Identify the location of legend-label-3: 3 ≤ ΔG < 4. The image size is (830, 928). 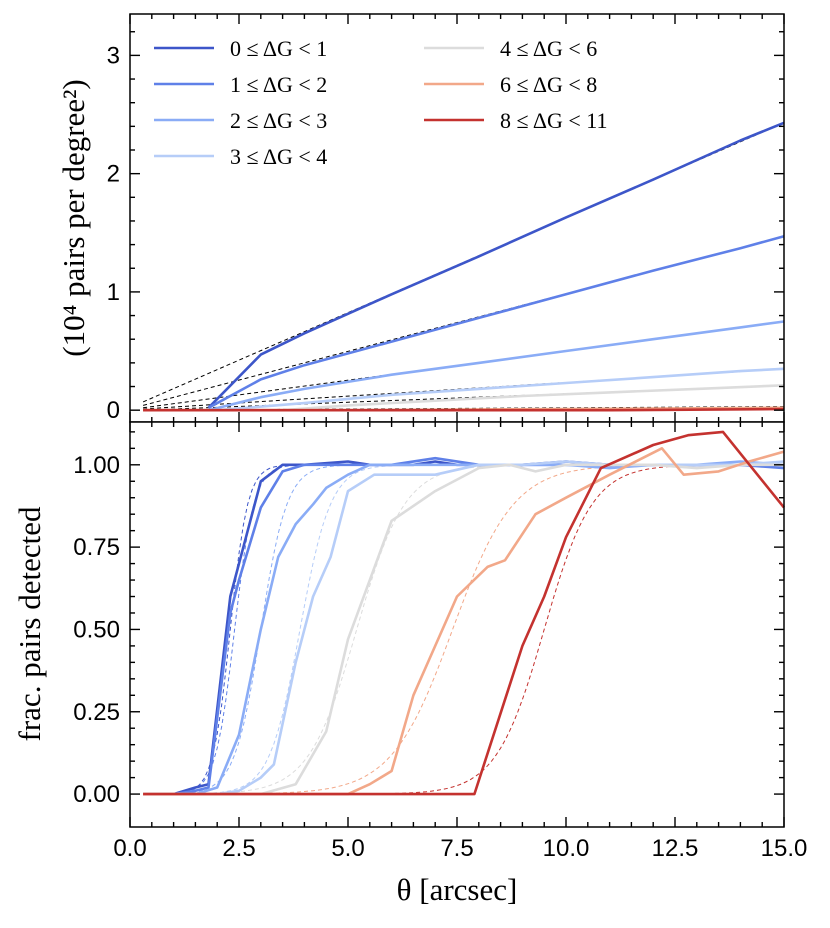
(278, 156).